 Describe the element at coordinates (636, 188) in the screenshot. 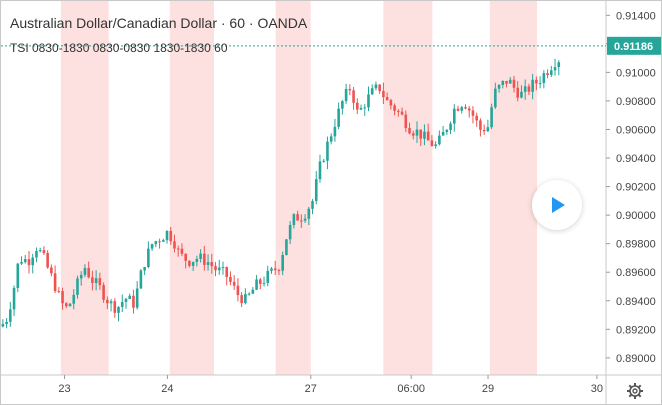

I see `y-tick-label: 0.90200` at that location.